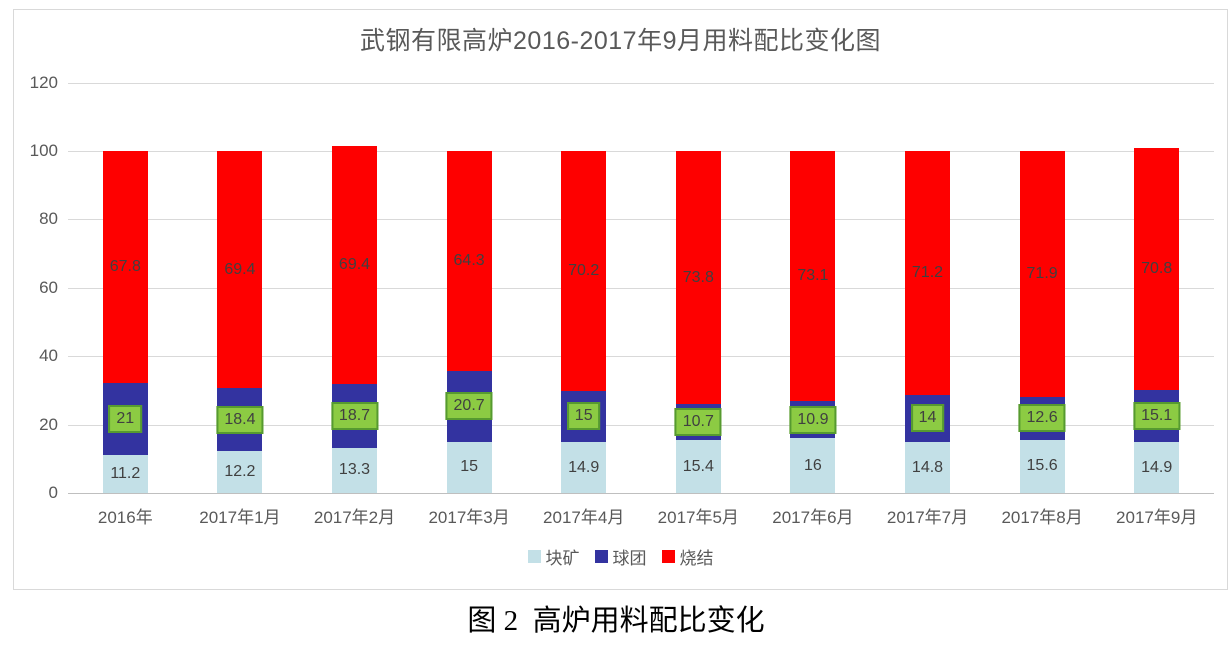  I want to click on bar-label-块矿: 15.4, so click(698, 466).